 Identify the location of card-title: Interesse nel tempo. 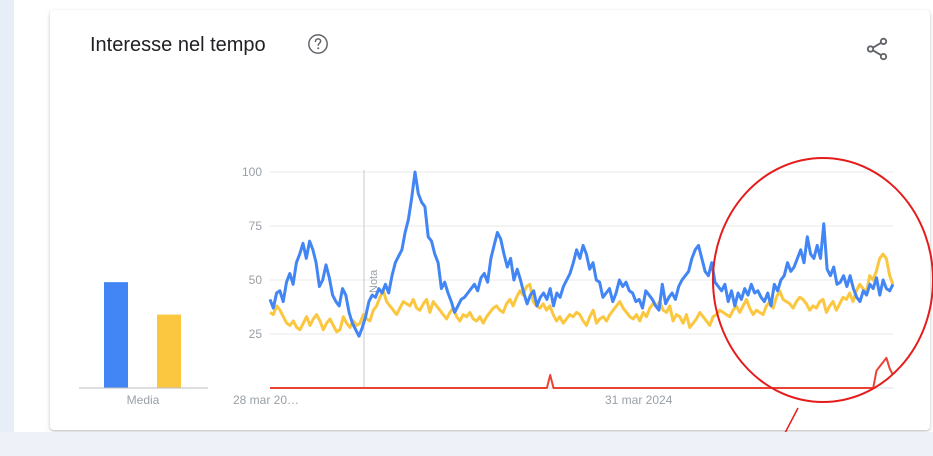
(178, 45).